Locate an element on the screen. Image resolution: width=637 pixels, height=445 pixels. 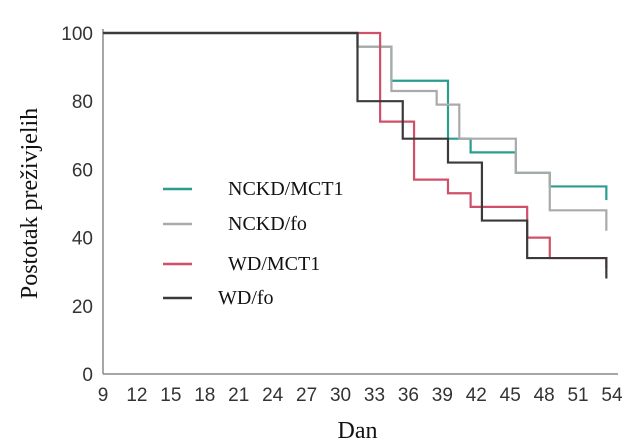
x-tick-label: 18 is located at coordinates (204, 395).